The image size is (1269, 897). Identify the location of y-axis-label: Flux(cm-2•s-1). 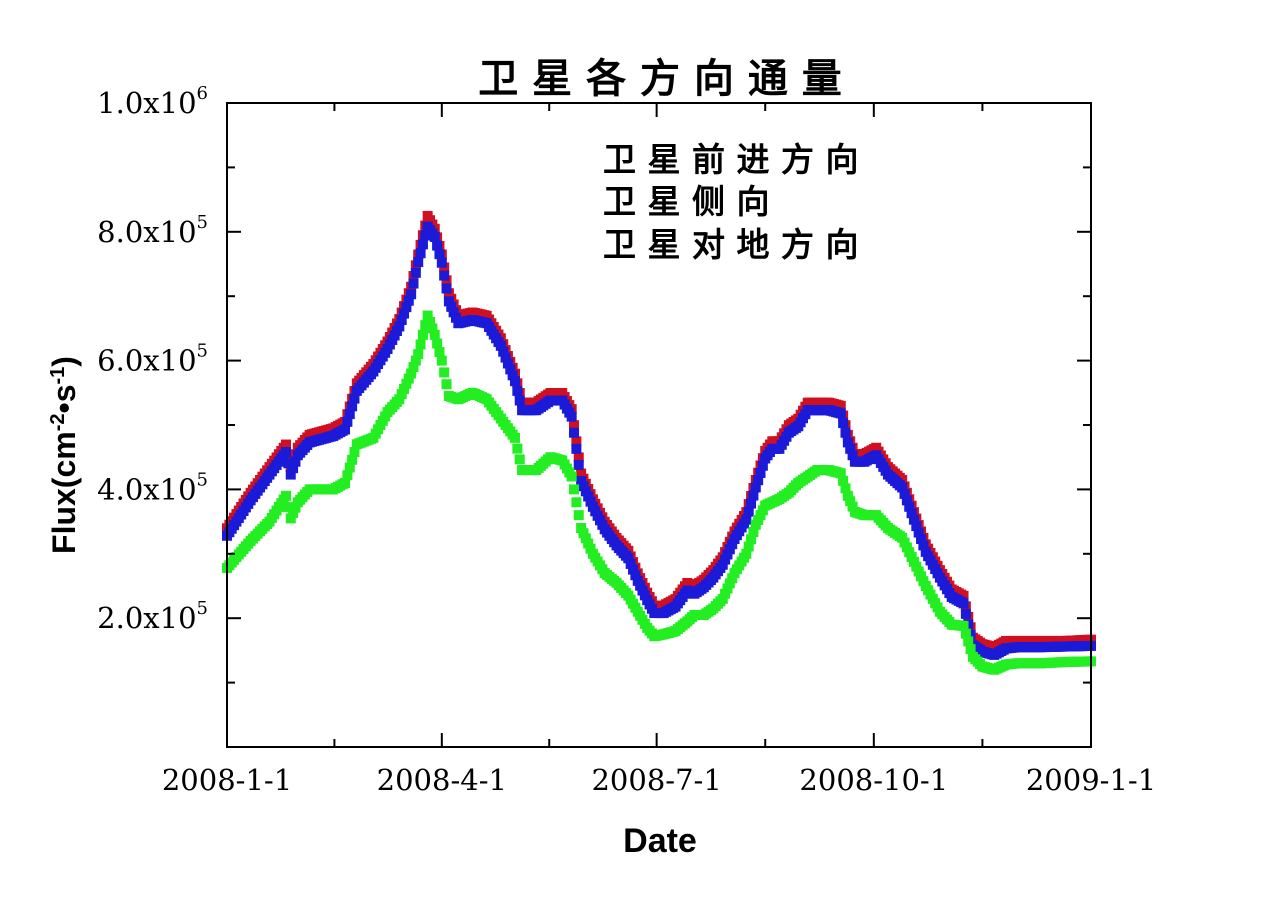
(64, 455).